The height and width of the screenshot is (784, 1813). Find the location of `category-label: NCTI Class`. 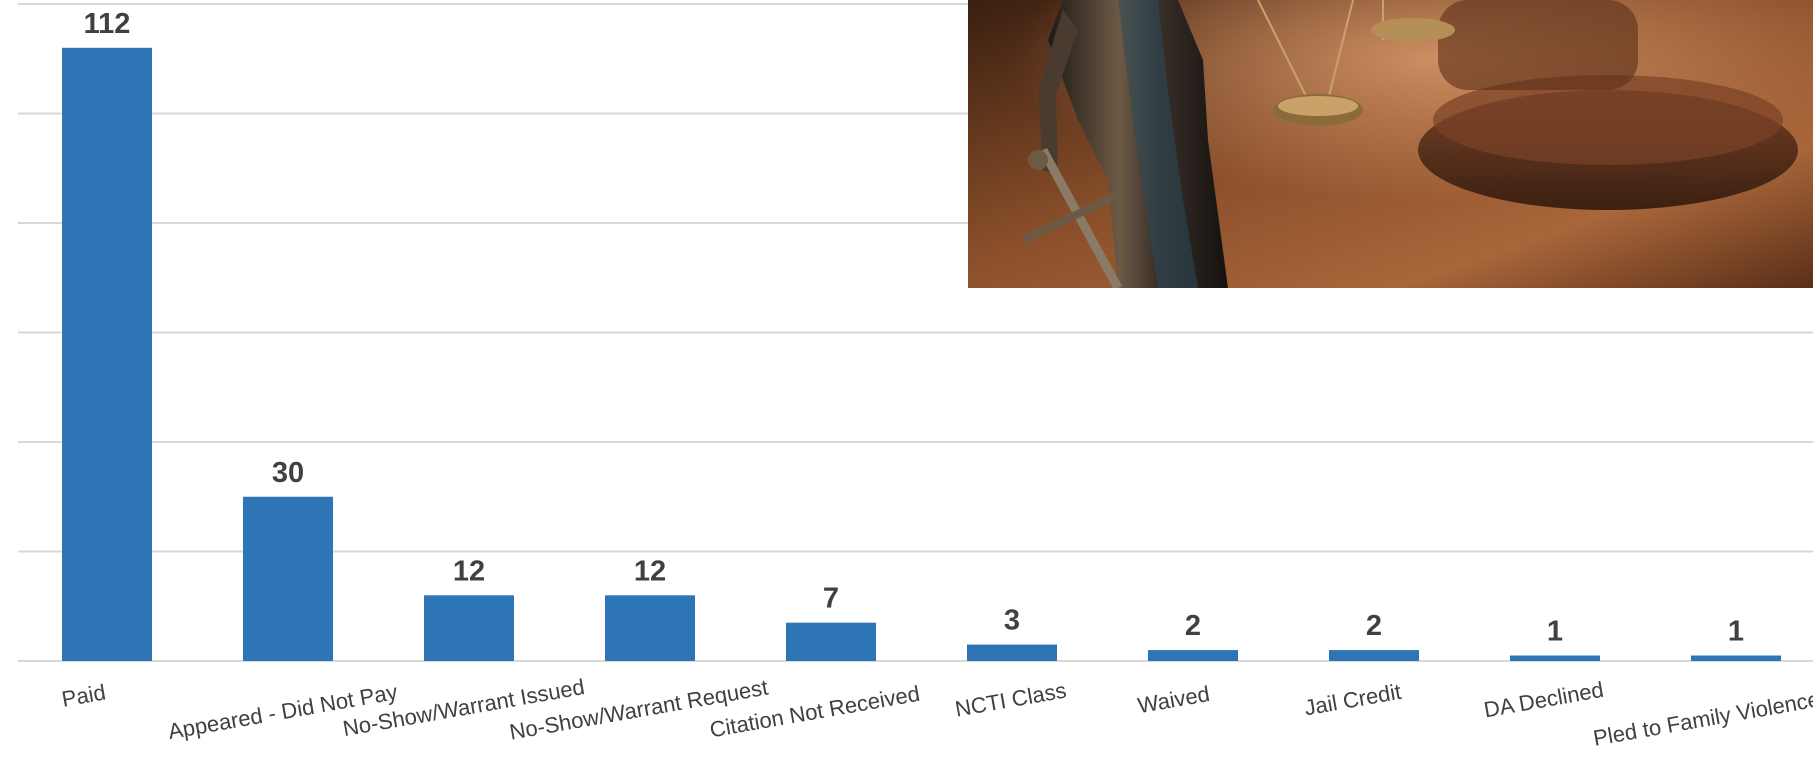

category-label: NCTI Class is located at coordinates (1010, 700).